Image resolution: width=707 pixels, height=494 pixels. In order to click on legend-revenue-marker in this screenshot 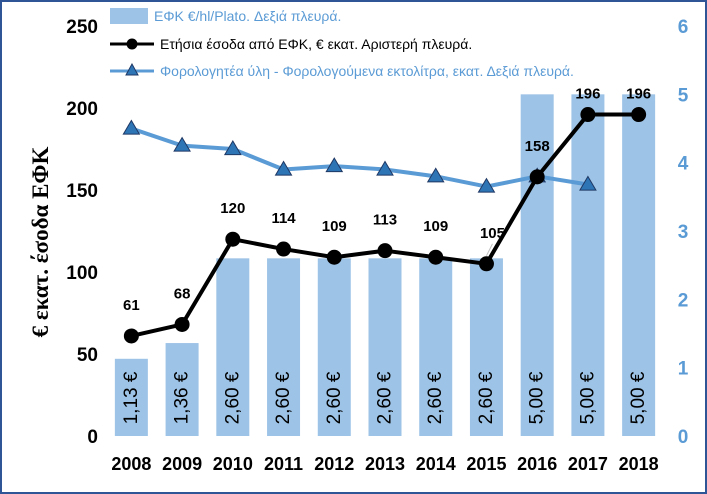, I will do `click(132, 44)`.